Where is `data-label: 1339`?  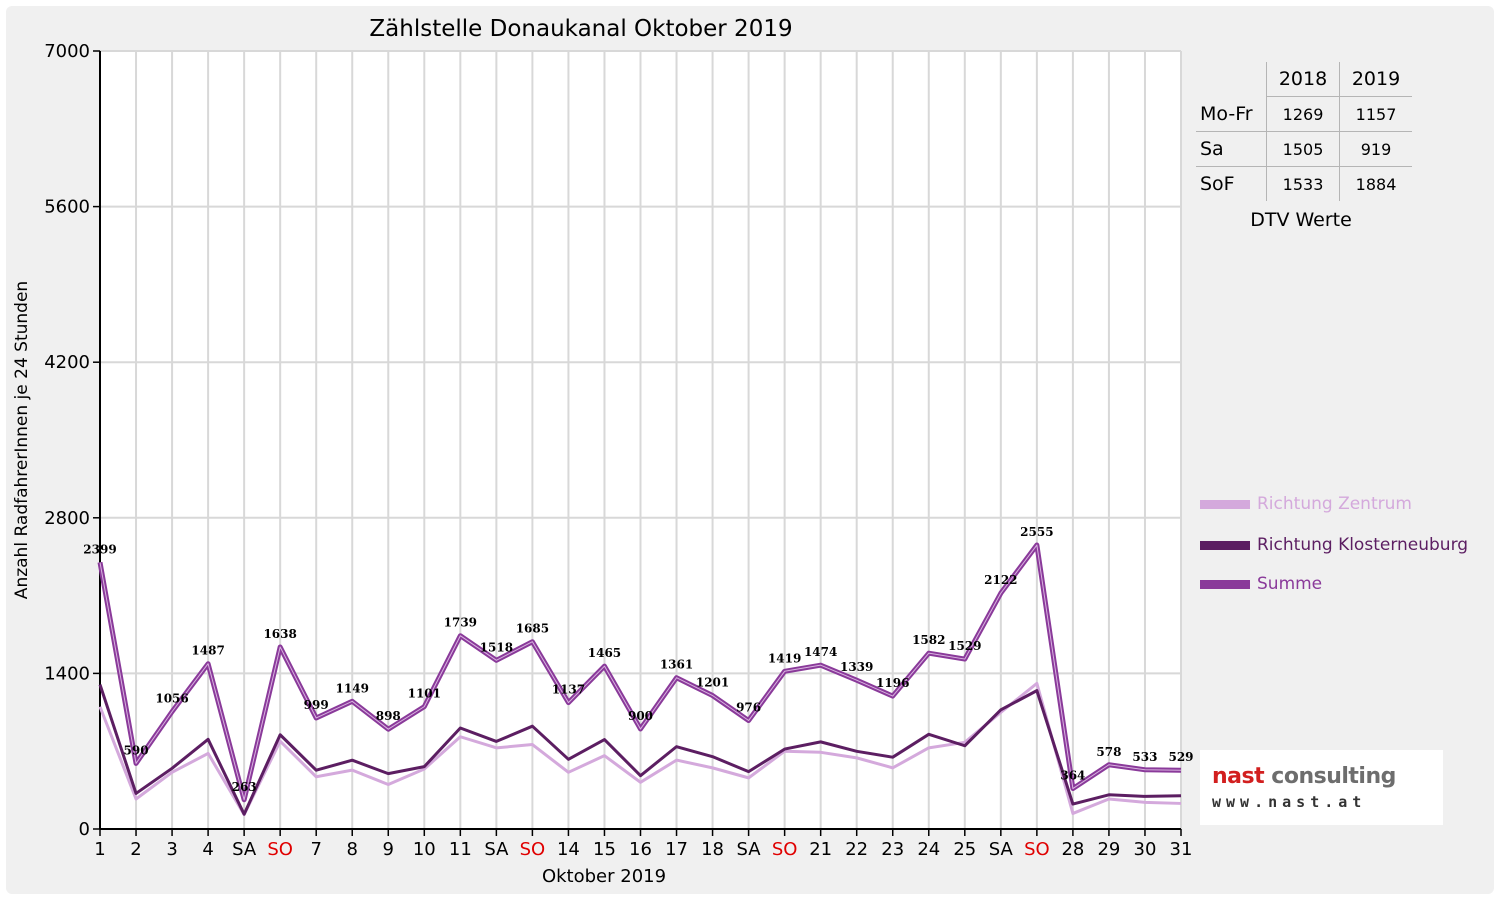 data-label: 1339 is located at coordinates (856, 667).